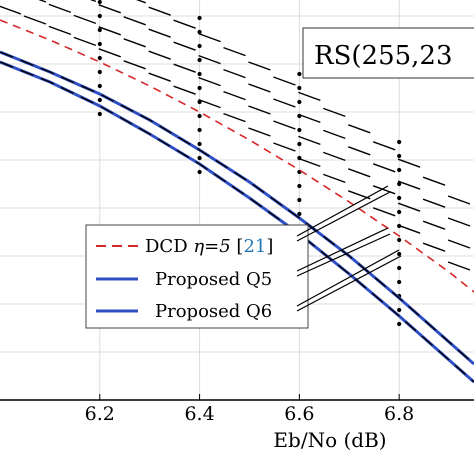 This screenshot has width=474, height=474. I want to click on callout-dcd-inner, so click(343, 216).